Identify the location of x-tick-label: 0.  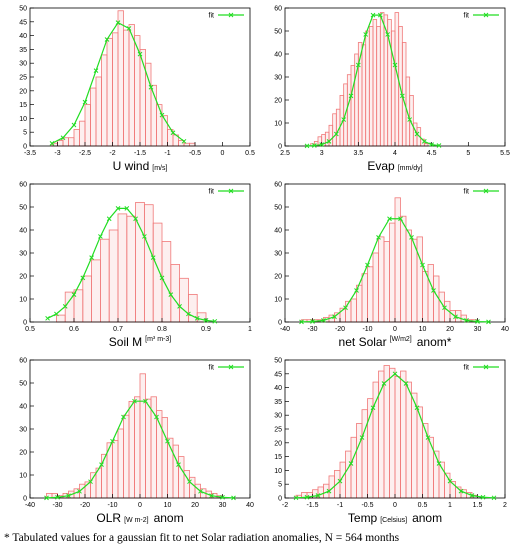
(223, 153).